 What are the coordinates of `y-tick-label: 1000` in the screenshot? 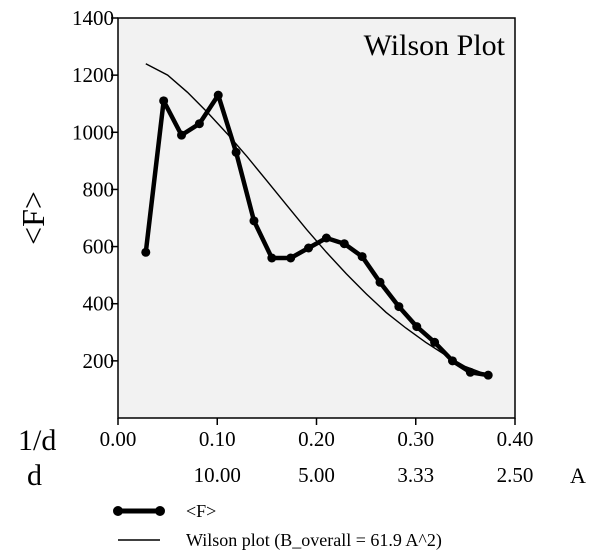 It's located at (93, 132).